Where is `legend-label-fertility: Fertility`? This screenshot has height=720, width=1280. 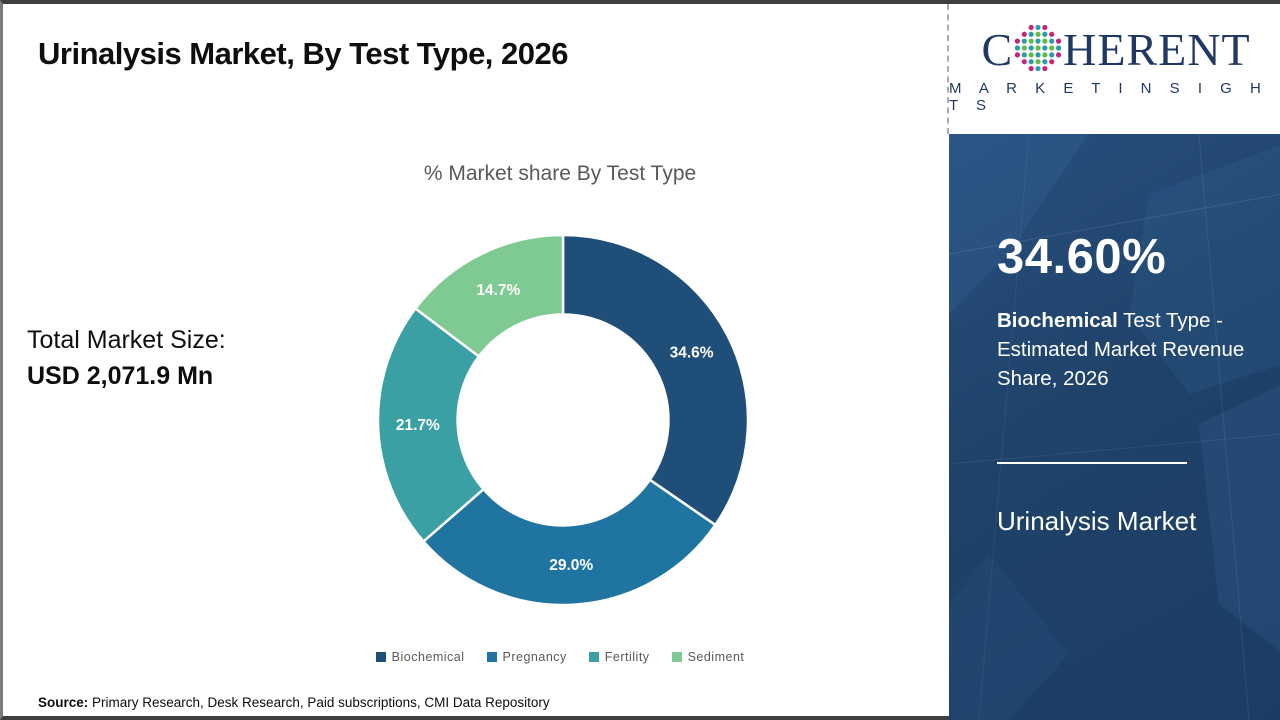
legend-label-fertility: Fertility is located at coordinates (627, 657).